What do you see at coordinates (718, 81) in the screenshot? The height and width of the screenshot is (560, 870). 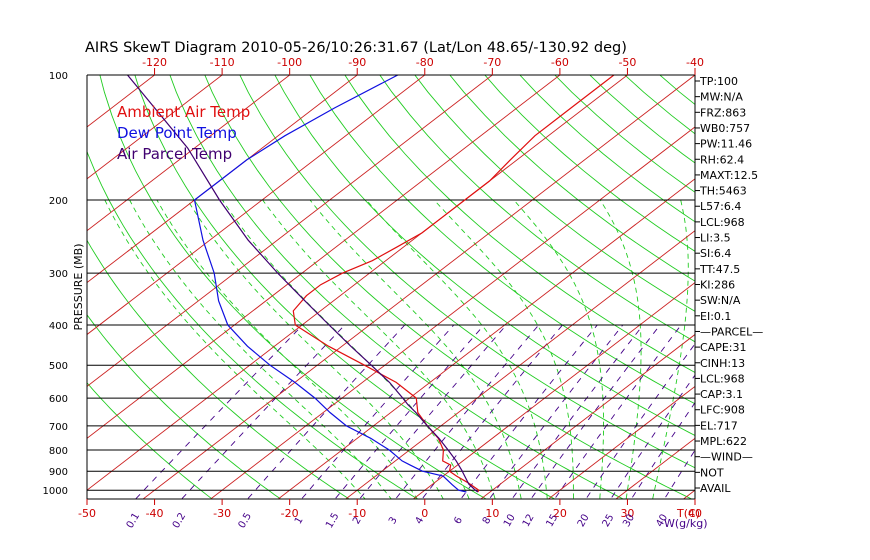 I see `index-label: TP:100` at bounding box center [718, 81].